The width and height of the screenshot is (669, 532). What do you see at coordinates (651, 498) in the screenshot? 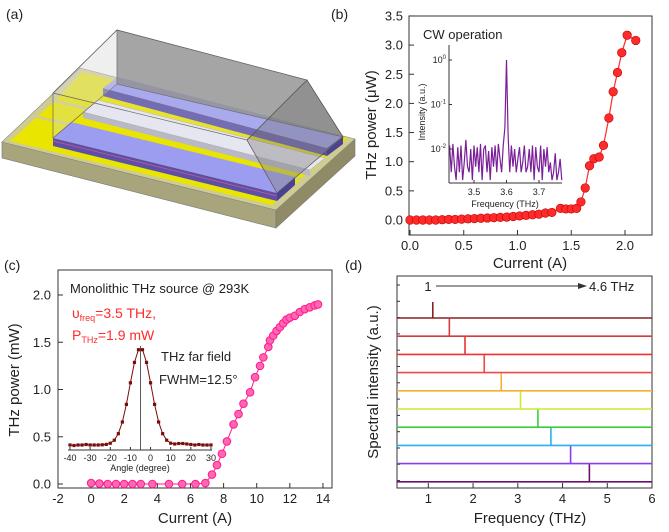
I see `x-tick-label: 6` at bounding box center [651, 498].